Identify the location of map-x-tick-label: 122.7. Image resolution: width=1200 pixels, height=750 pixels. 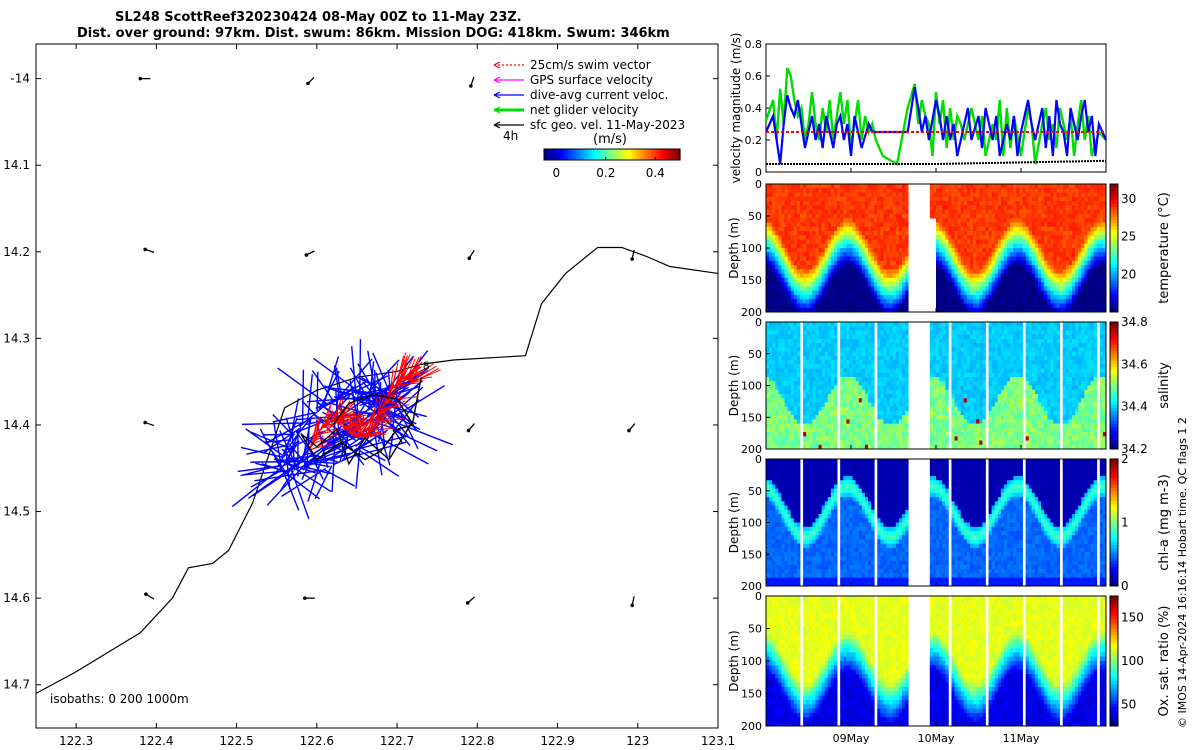
(397, 741).